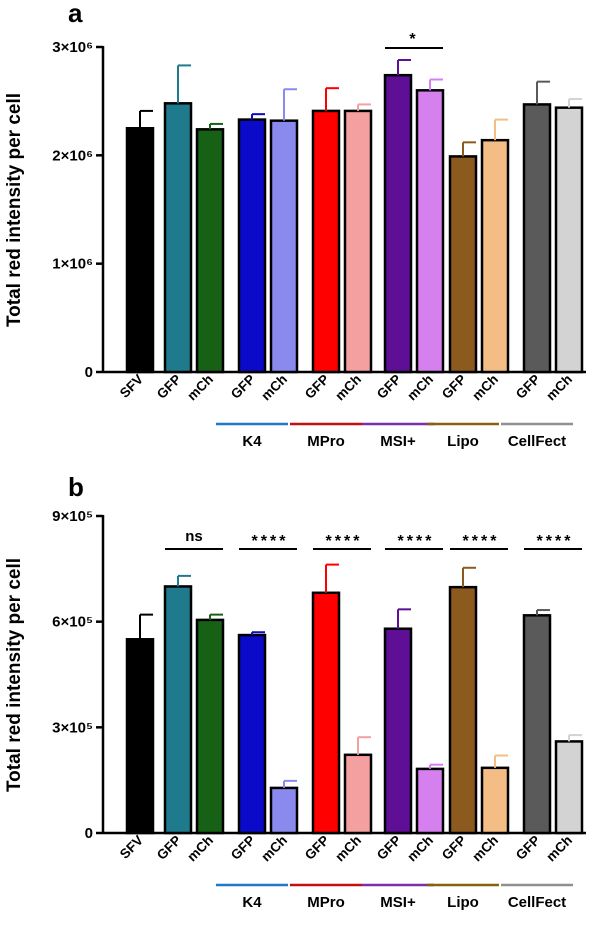 This screenshot has width=597, height=926. I want to click on y-tick-label: 1×10⁶, so click(72, 264).